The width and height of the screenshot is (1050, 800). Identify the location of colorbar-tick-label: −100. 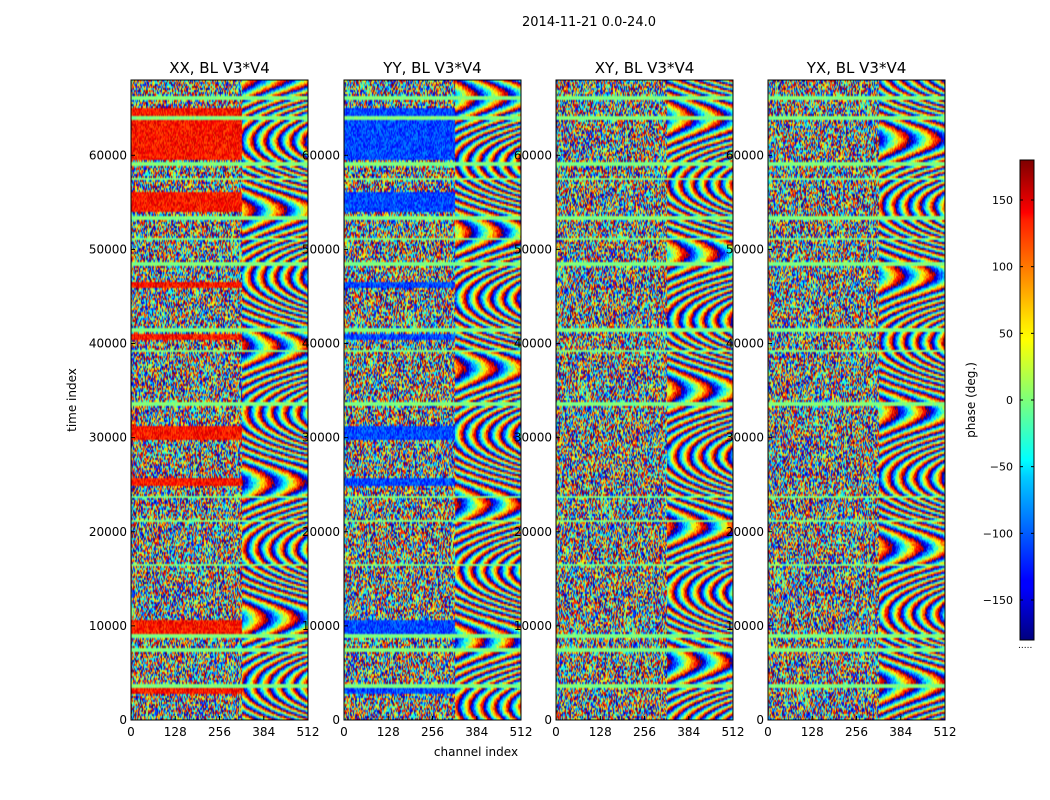
(998, 533).